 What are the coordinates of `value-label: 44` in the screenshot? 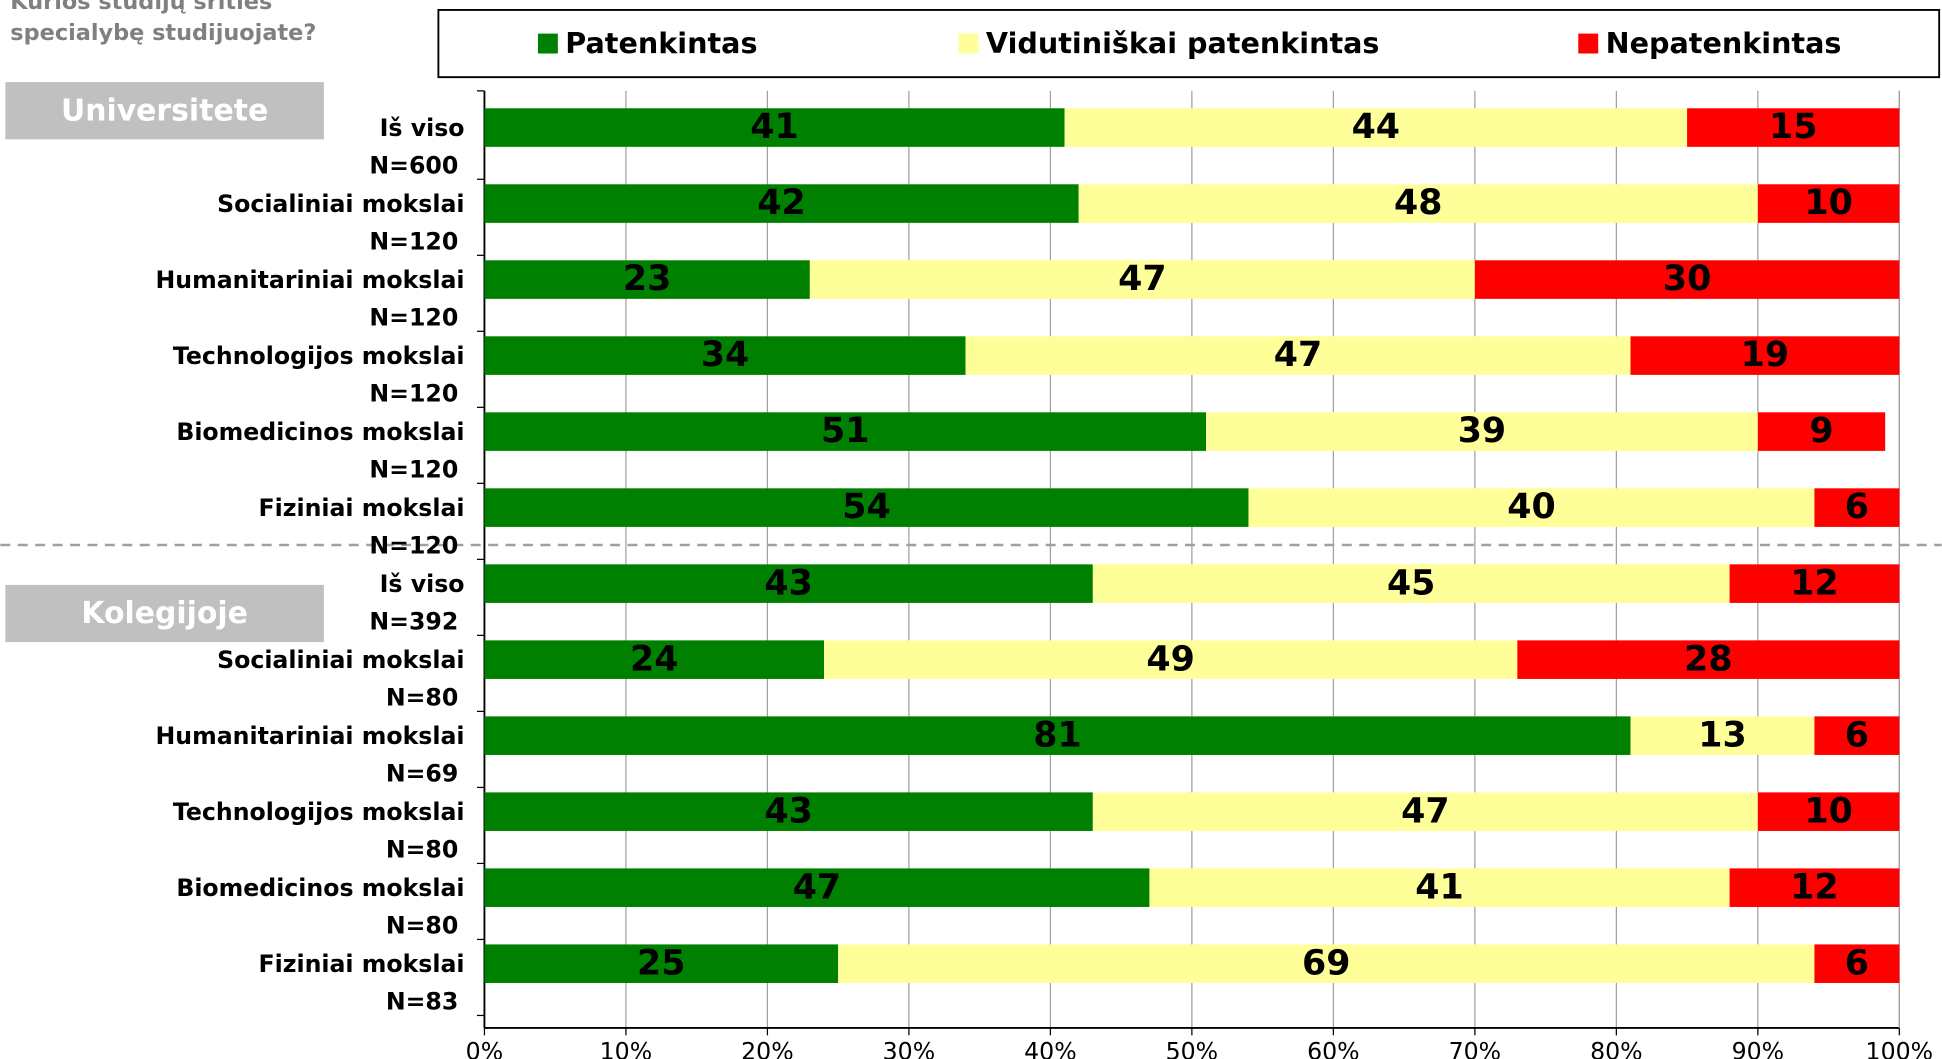 It's located at (1376, 127).